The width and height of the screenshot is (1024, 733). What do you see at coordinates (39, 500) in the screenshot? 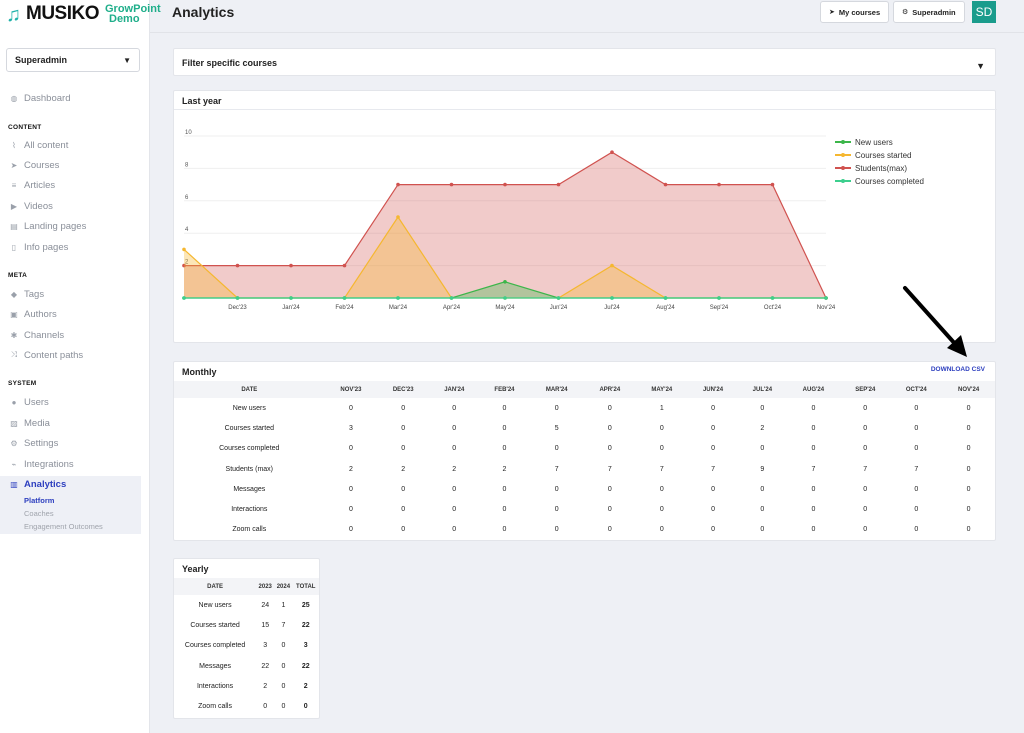
I see `sidebar-subitem-platform: Platform` at bounding box center [39, 500].